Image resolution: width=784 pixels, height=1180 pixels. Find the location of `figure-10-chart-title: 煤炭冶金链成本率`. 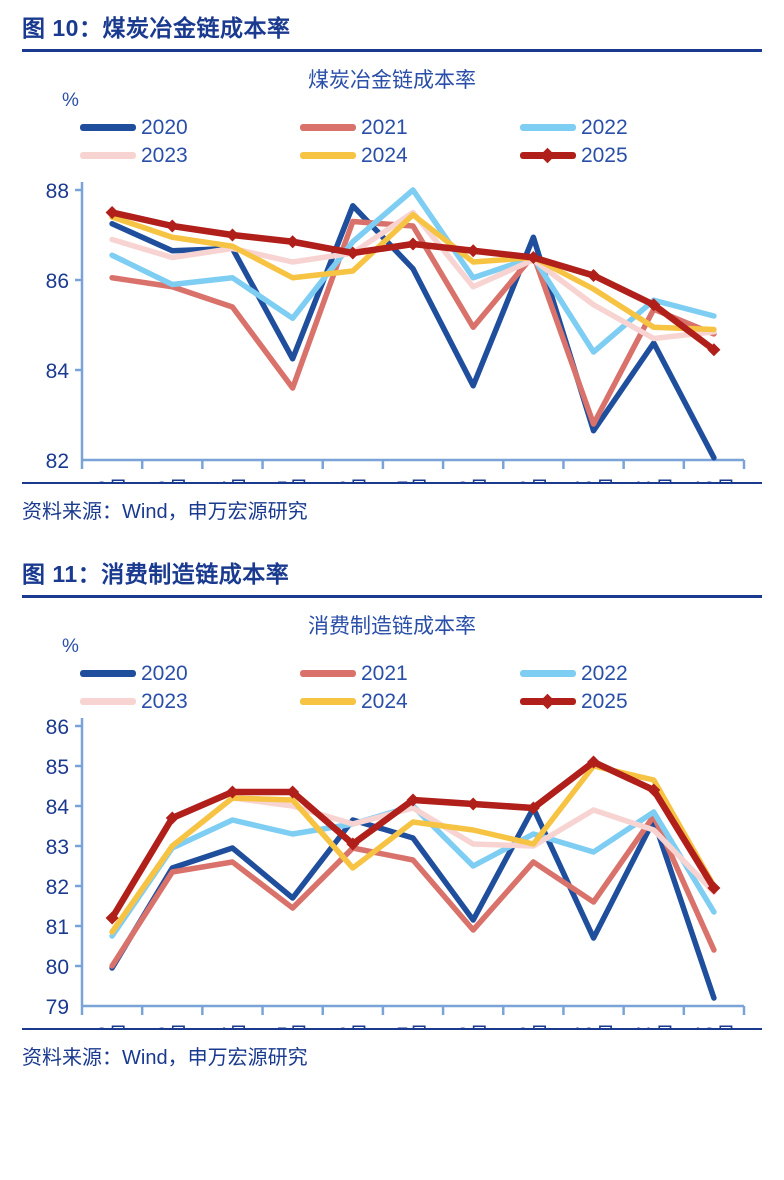

figure-10-chart-title: 煤炭冶金链成本率 is located at coordinates (392, 80).